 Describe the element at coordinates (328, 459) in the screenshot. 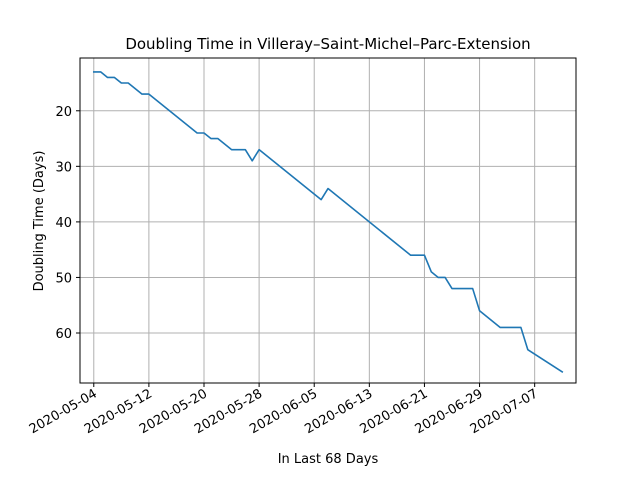

I see `x-axis-label: In Last 68 Days` at that location.